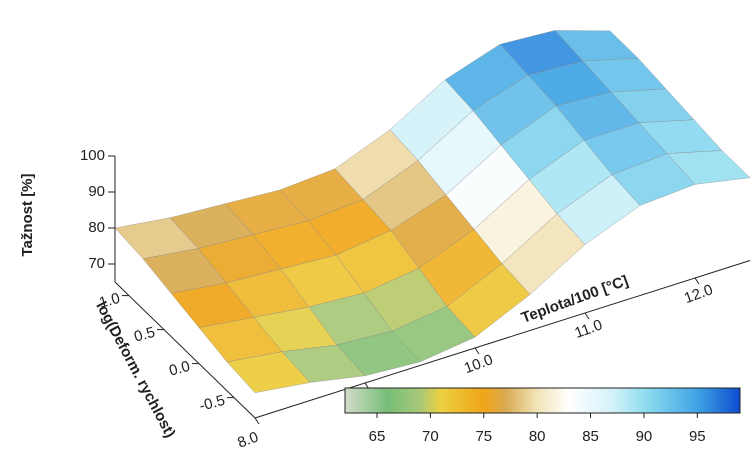 The image size is (755, 472). I want to click on x-tick-label: 8.0, so click(247, 440).